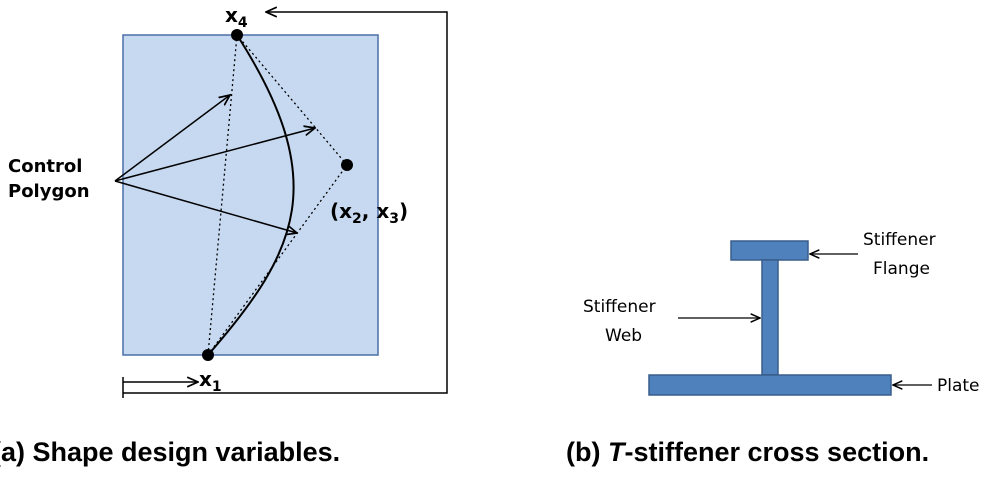 Image resolution: width=985 pixels, height=480 pixels. I want to click on control-polygon-label-line1: Control, so click(45, 166).